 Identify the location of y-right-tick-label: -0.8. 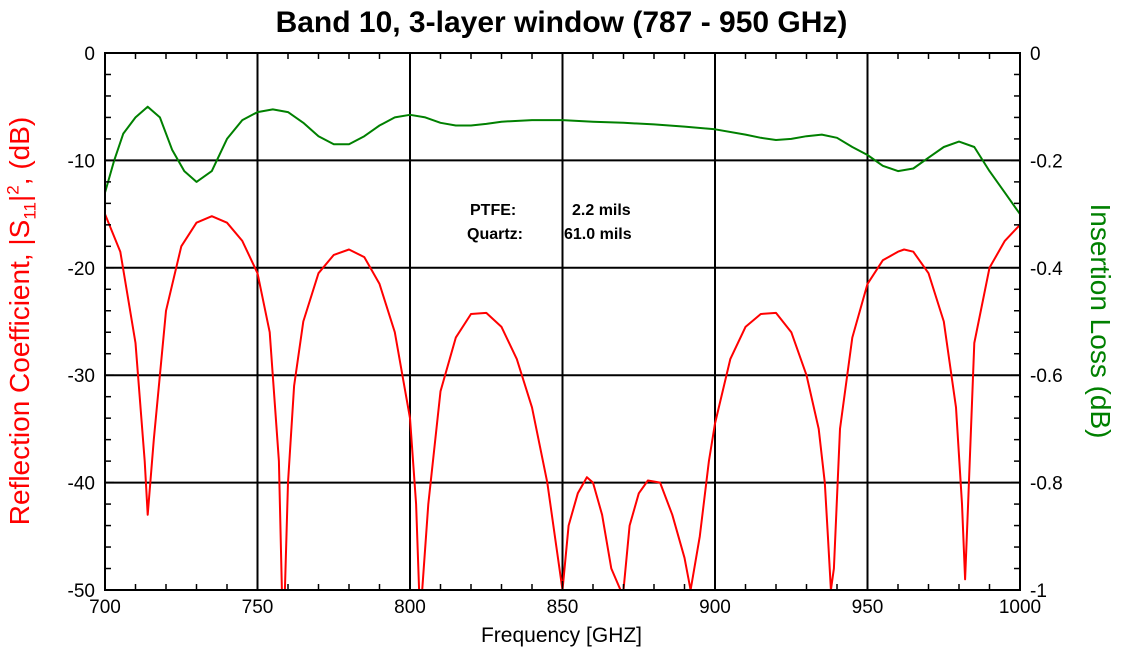
(1046, 484).